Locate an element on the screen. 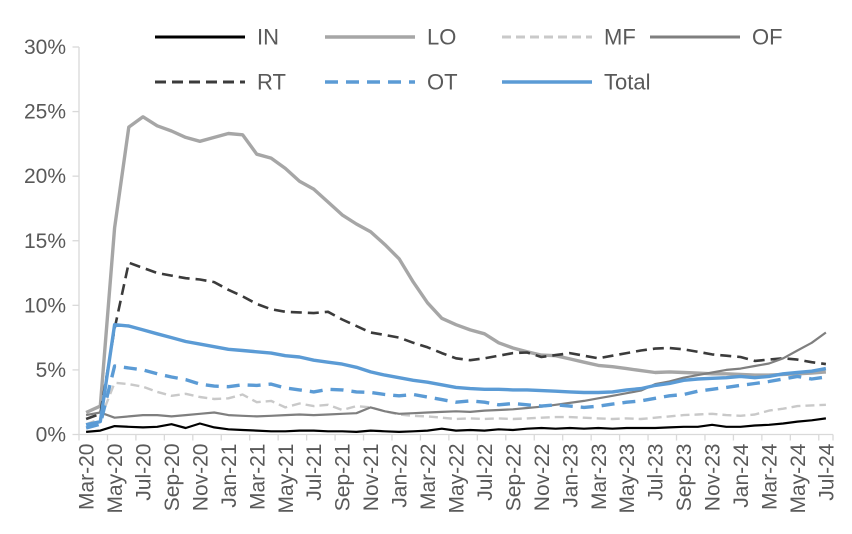 Image resolution: width=852 pixels, height=534 pixels. legend-item-IN: IN is located at coordinates (217, 37).